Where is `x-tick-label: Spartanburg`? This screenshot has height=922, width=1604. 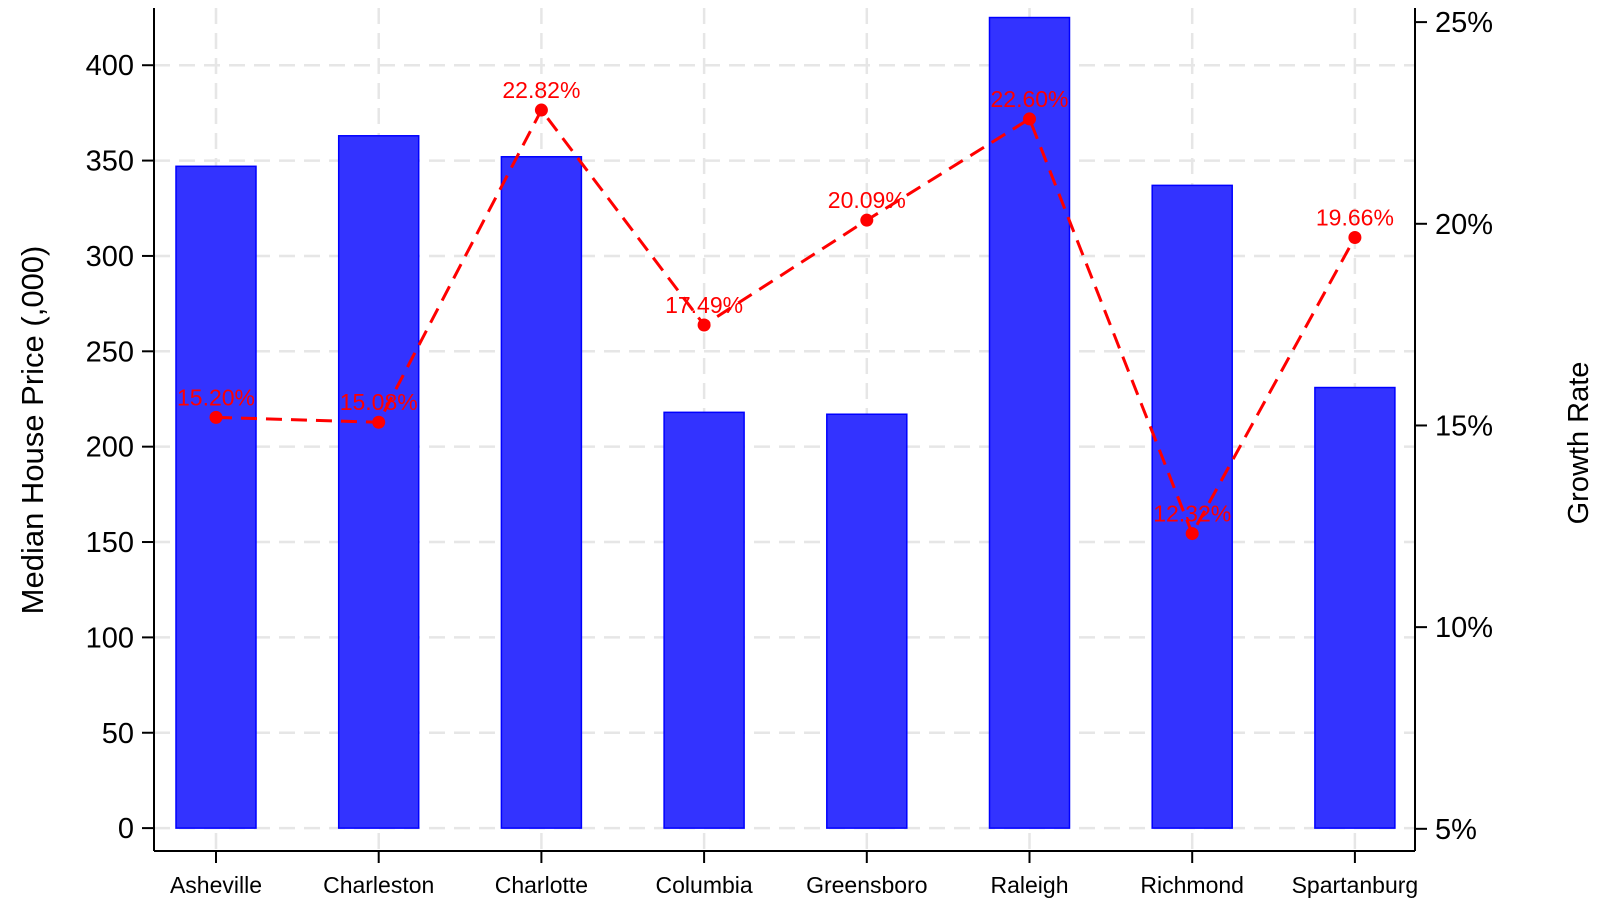 x-tick-label: Spartanburg is located at coordinates (1355, 885).